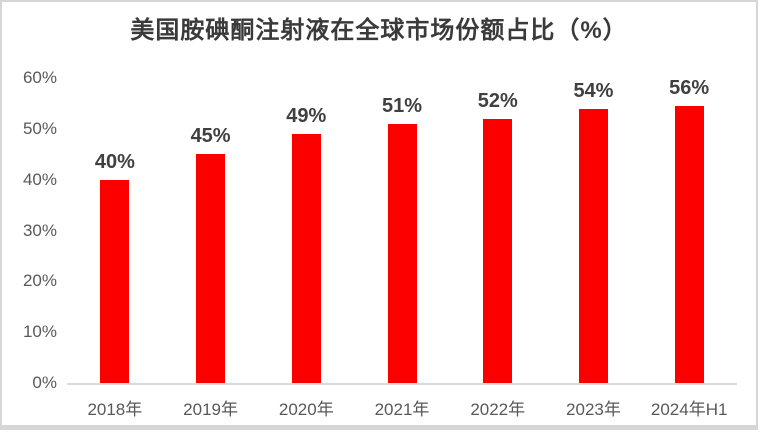 This screenshot has height=434, width=762. I want to click on x-axis: 2018年 2019年 2020年 2021年 2022年 2023年 2024年H1, so click(402, 402).